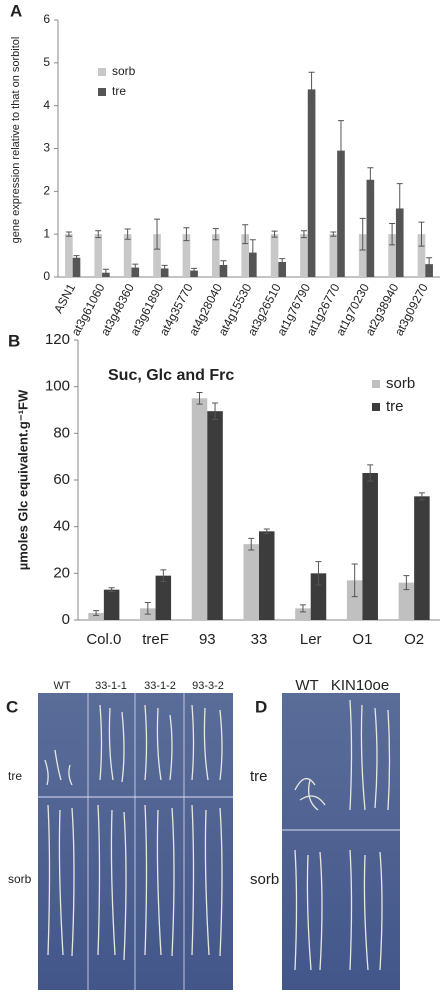  Describe the element at coordinates (12, 706) in the screenshot. I see `panel-label: C` at that location.